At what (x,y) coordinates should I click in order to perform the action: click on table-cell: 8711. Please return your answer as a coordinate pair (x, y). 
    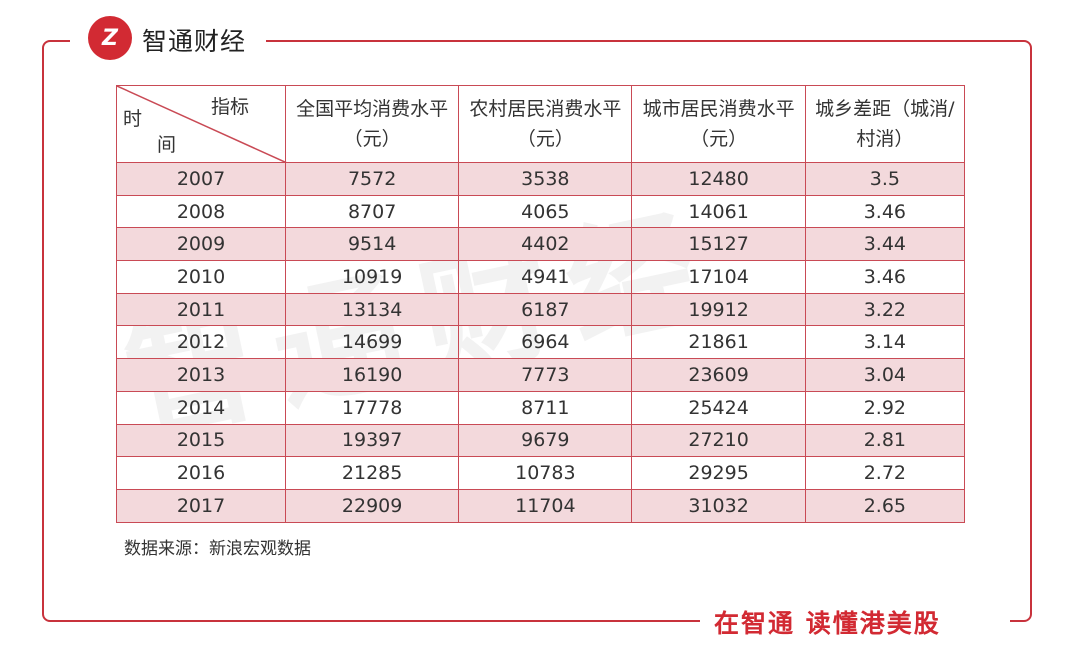
    Looking at the image, I should click on (545, 407).